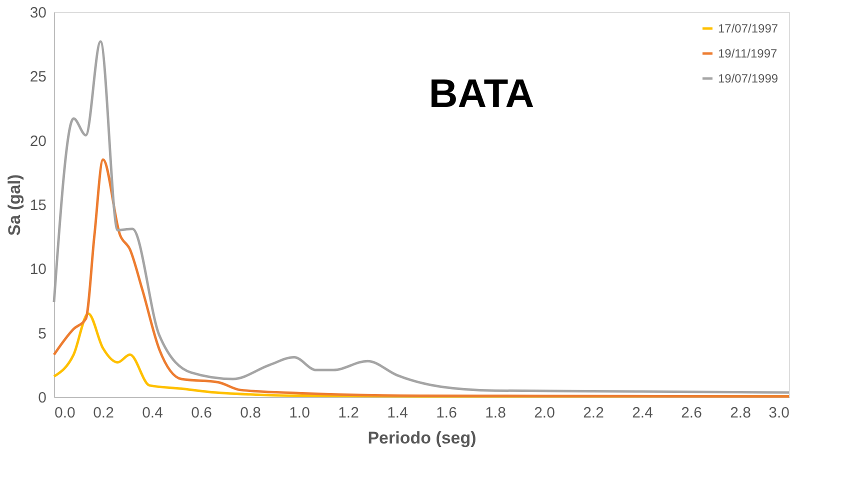  Describe the element at coordinates (397, 413) in the screenshot. I see `x-tick-label: 1.4` at that location.